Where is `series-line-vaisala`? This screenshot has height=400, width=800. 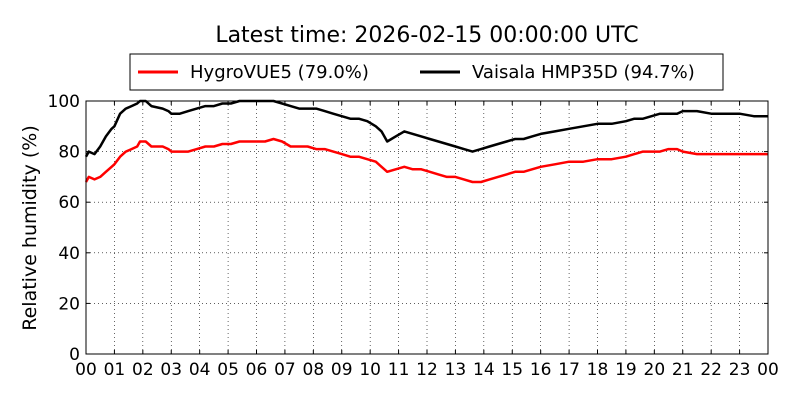
series-line-vaisala is located at coordinates (426, 128).